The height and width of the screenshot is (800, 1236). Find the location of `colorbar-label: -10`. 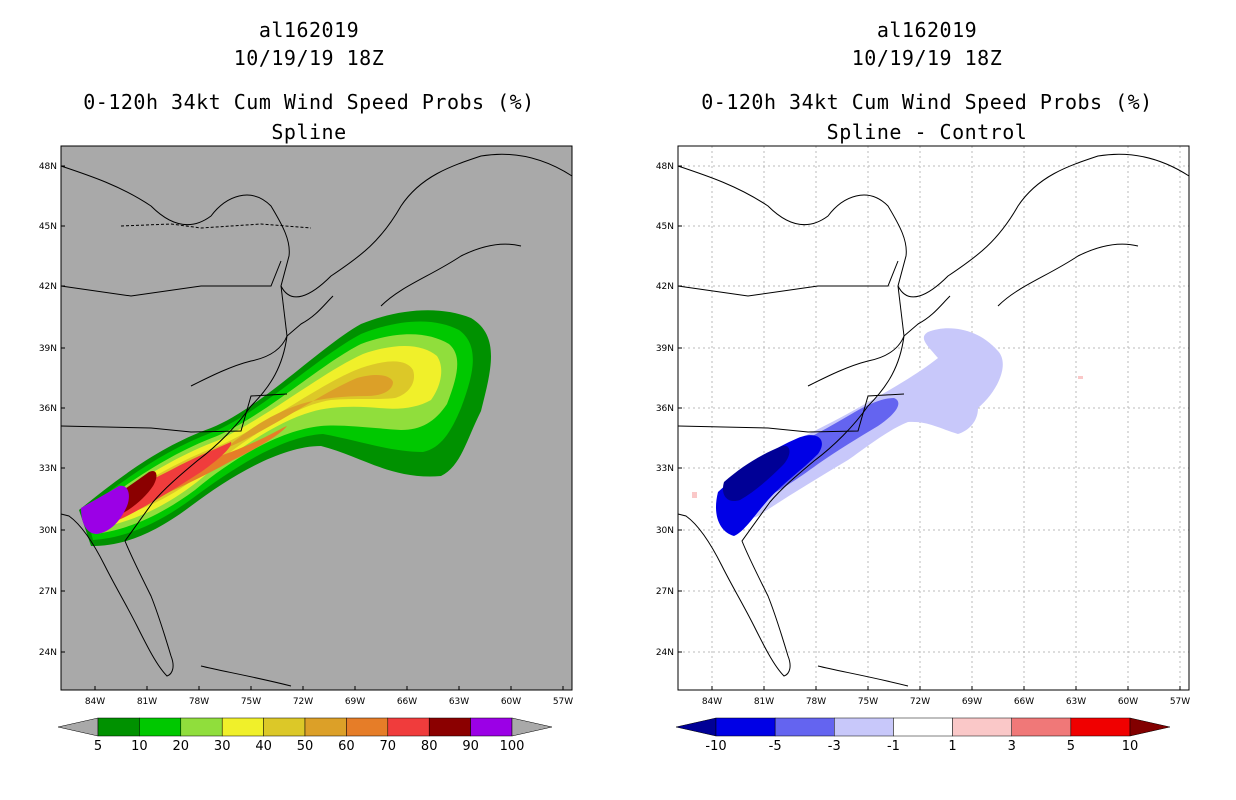

colorbar-label: -10 is located at coordinates (715, 746).